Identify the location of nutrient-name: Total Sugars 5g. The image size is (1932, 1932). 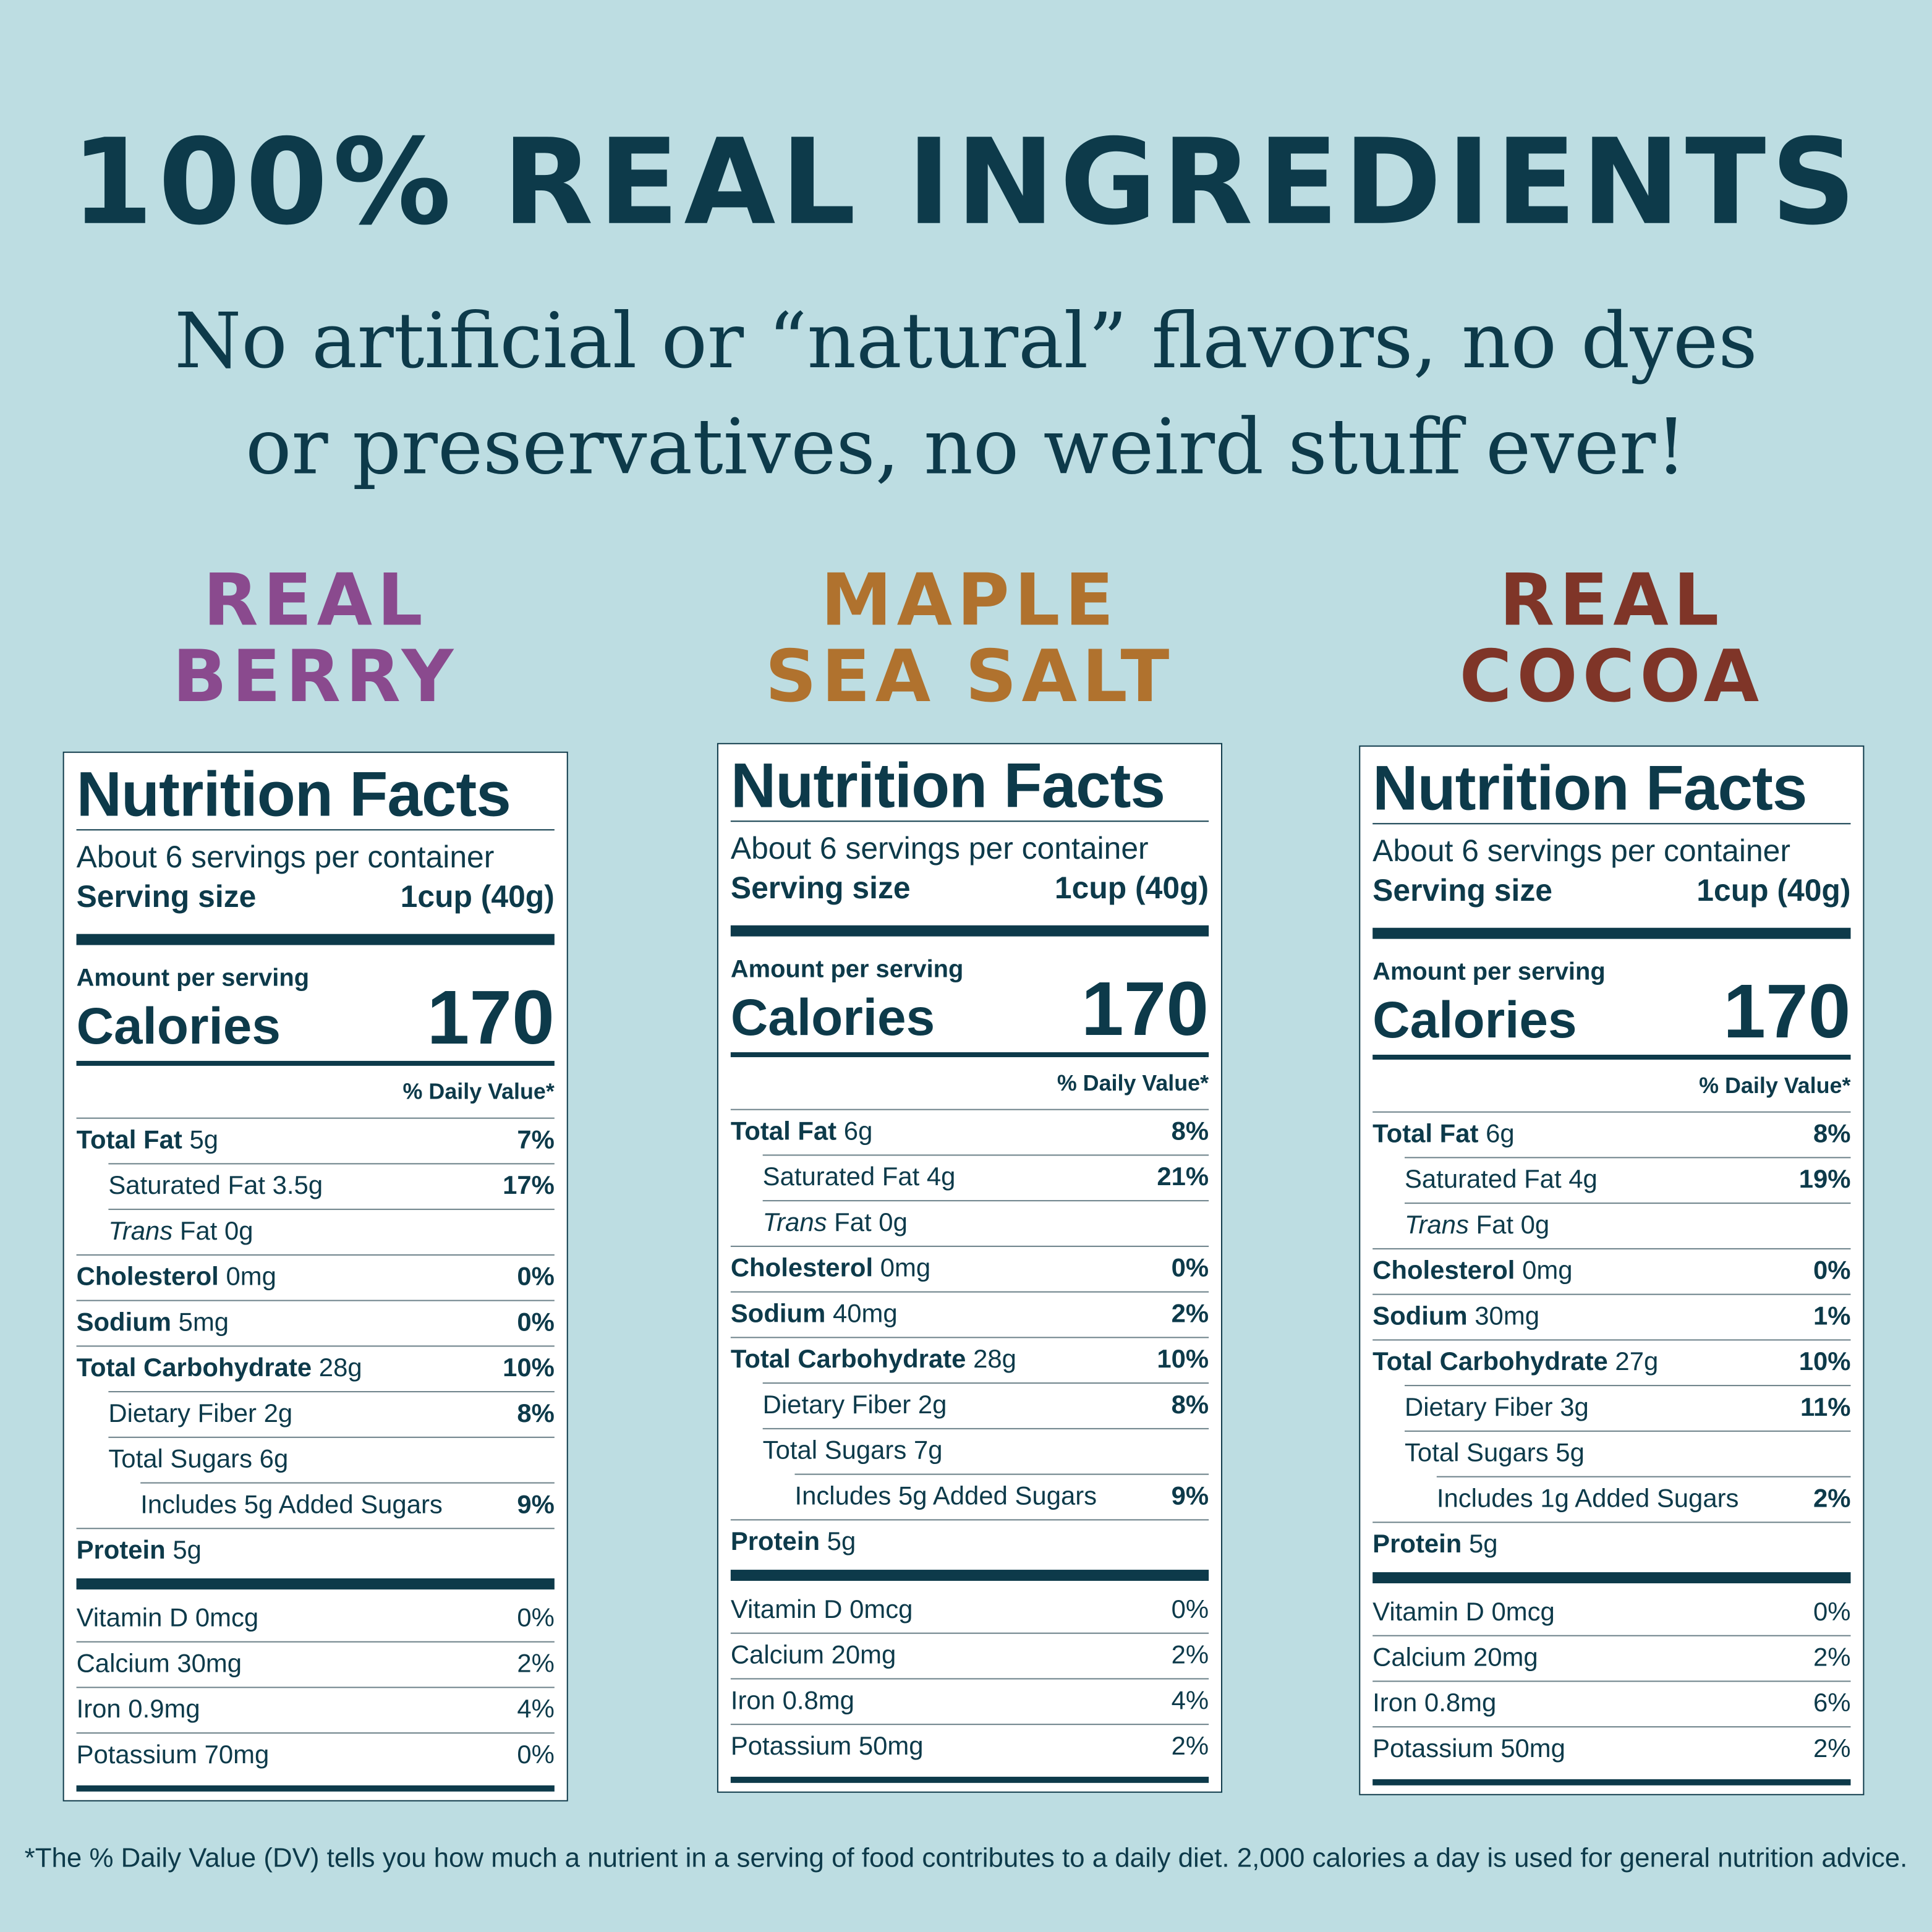
(1495, 1454).